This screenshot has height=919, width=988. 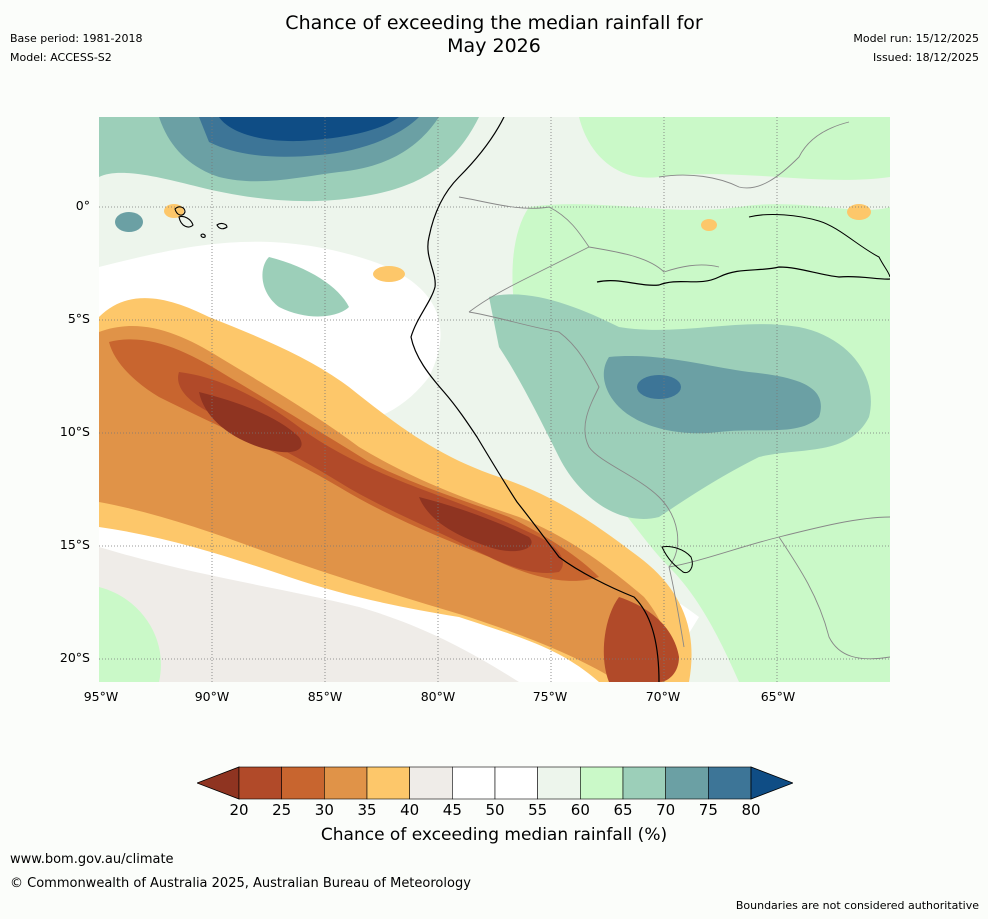 What do you see at coordinates (325, 696) in the screenshot?
I see `lon-label-85w: 85°W` at bounding box center [325, 696].